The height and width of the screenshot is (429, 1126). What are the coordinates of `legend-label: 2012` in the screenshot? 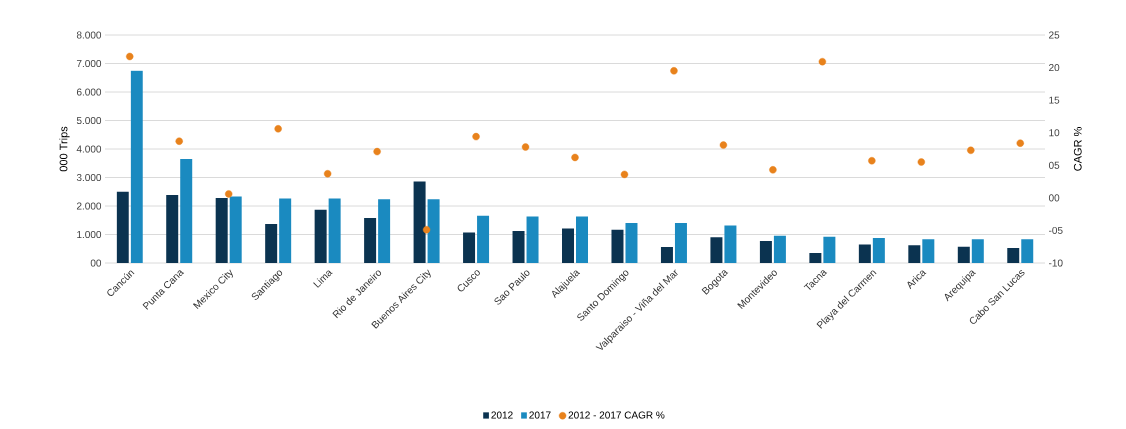 It's located at (502, 415).